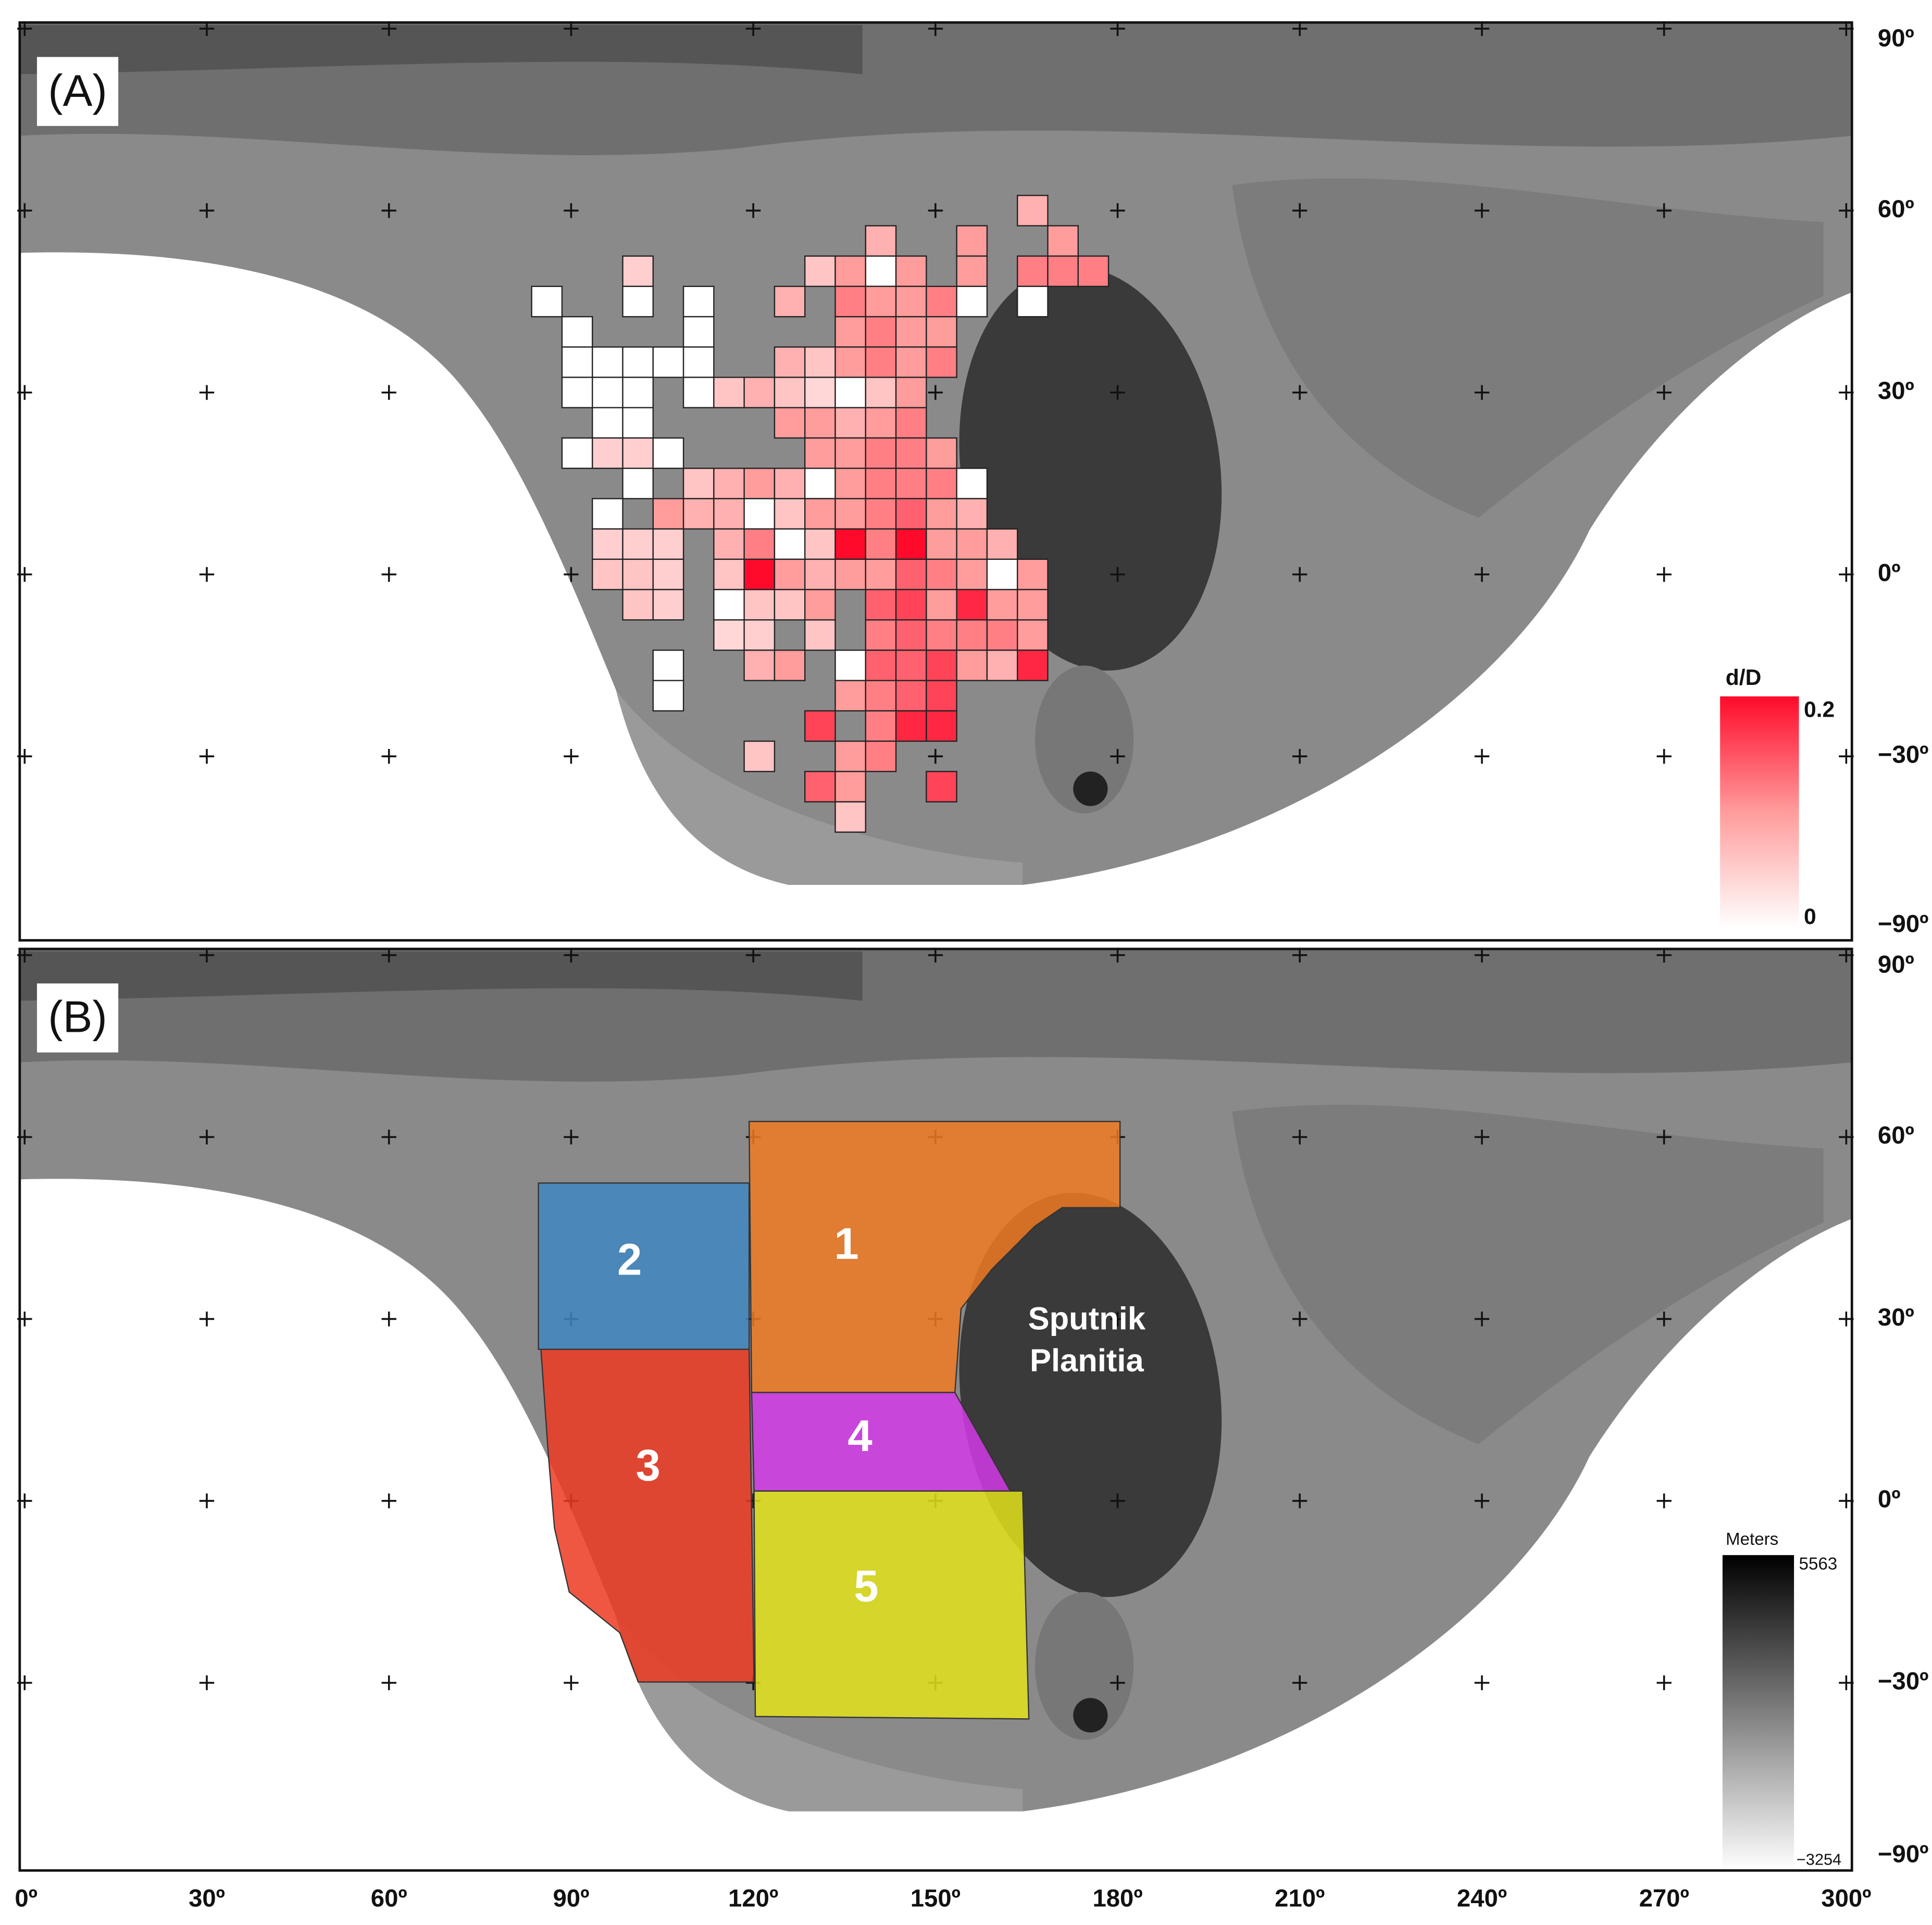 This screenshot has width=1932, height=1925. I want to click on colorbar-title: d/D, so click(1744, 677).